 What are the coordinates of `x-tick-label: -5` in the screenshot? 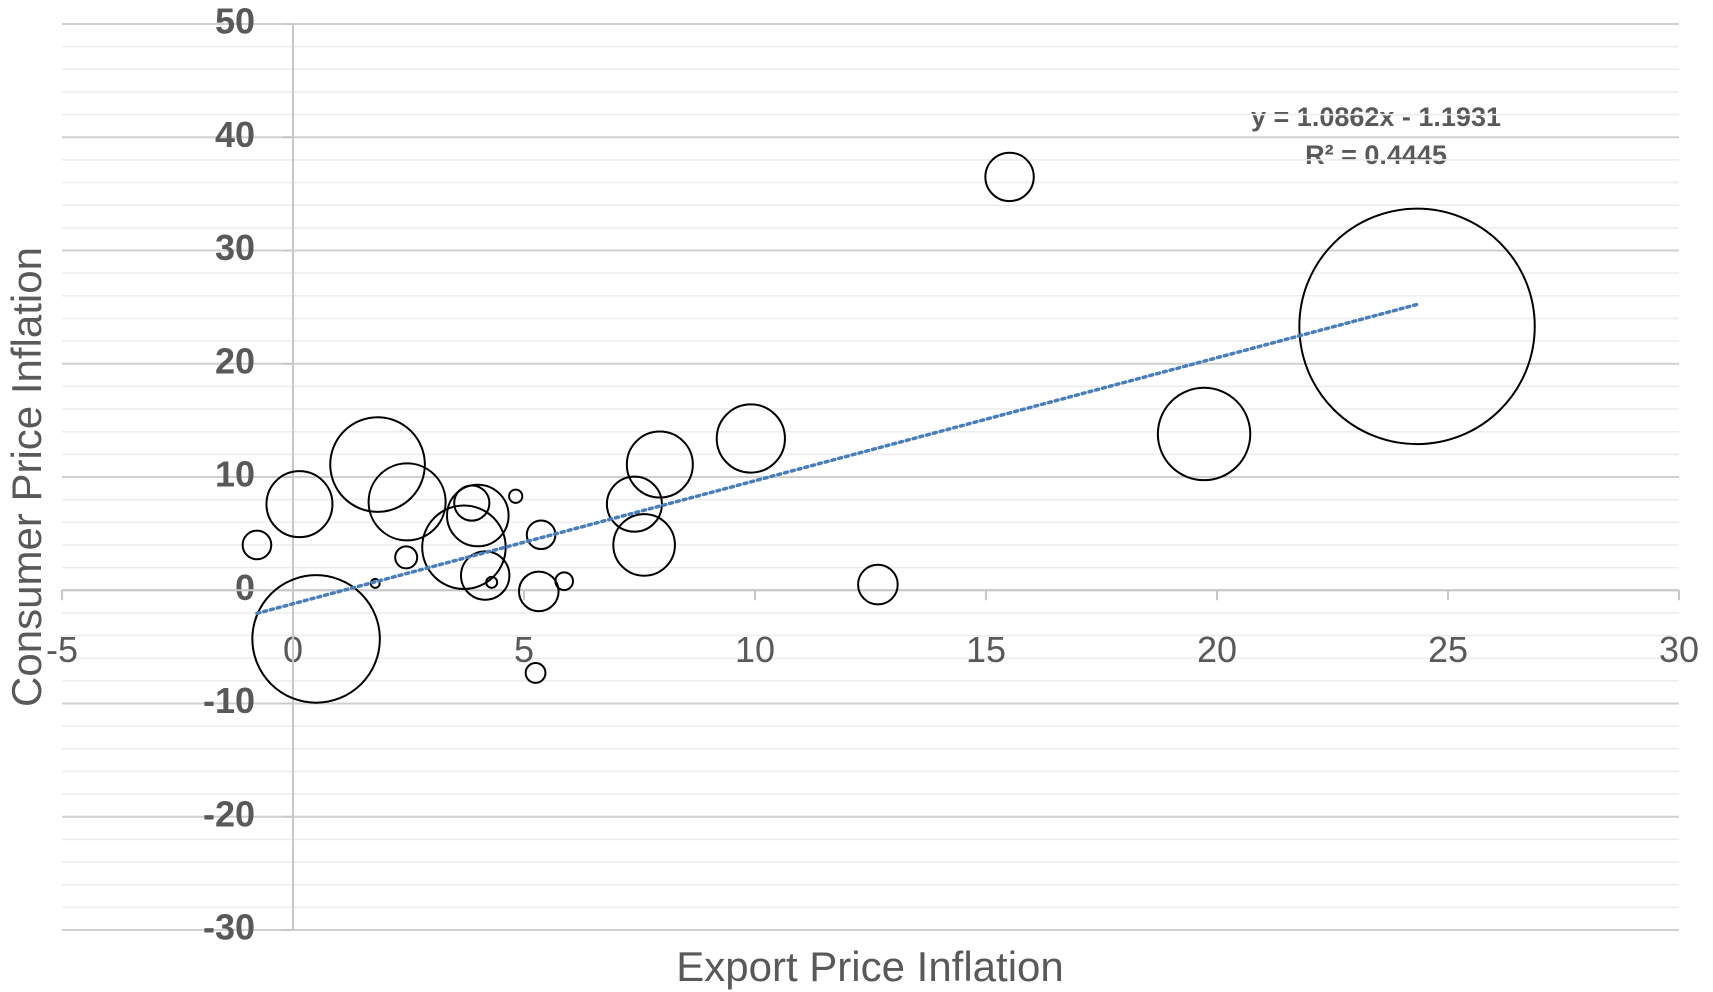 It's located at (62, 649).